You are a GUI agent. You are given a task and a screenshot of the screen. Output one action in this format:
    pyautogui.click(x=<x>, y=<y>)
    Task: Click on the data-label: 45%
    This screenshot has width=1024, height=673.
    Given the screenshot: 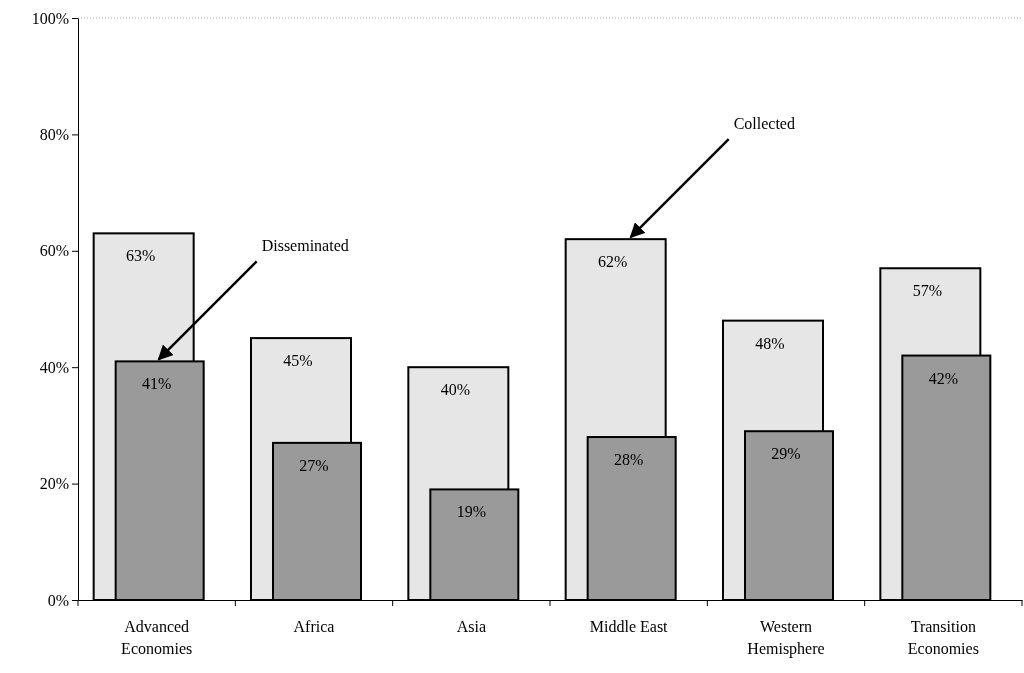 What is the action you would take?
    pyautogui.click(x=298, y=361)
    